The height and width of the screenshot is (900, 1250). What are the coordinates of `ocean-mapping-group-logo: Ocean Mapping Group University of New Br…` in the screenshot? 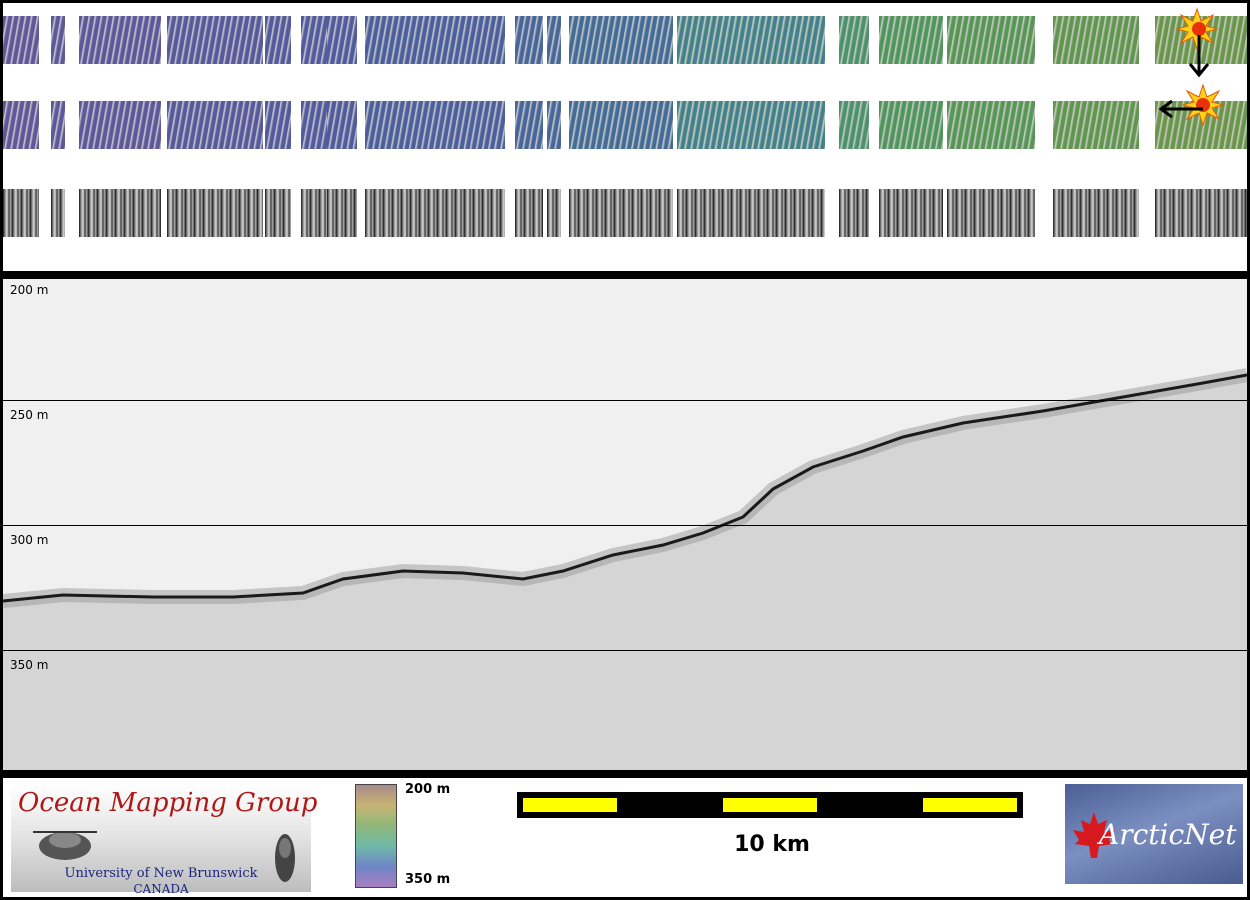 It's located at (164, 840).